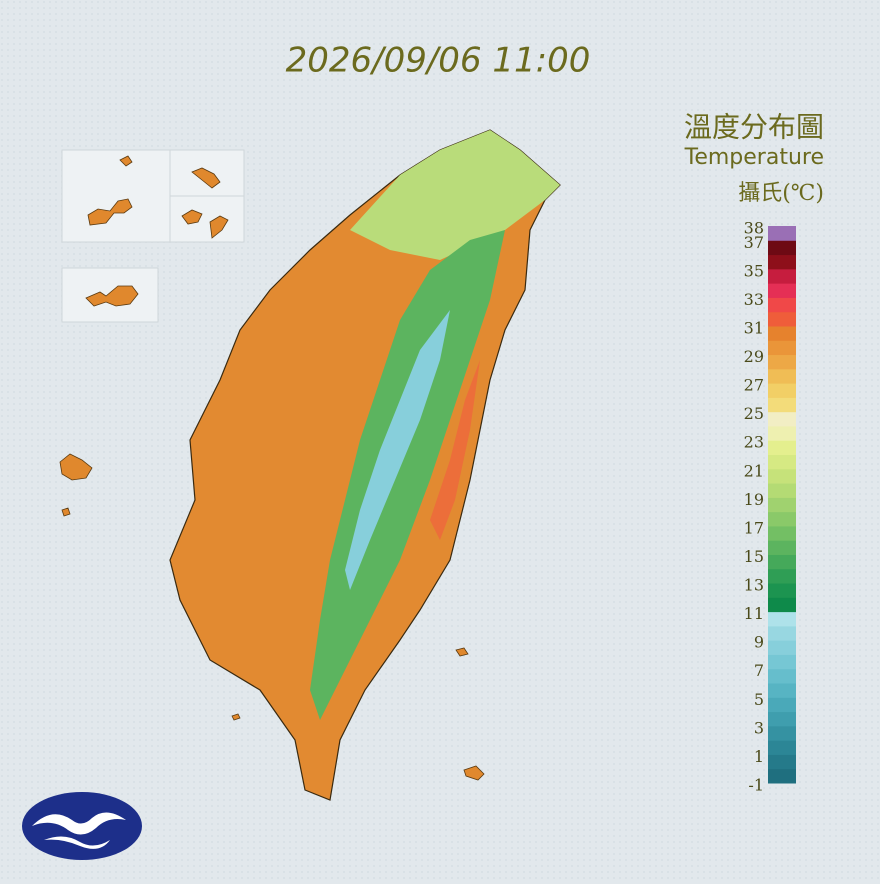 This screenshot has width=880, height=884. Describe the element at coordinates (756, 785) in the screenshot. I see `colorbar-tick-label: -1` at that location.